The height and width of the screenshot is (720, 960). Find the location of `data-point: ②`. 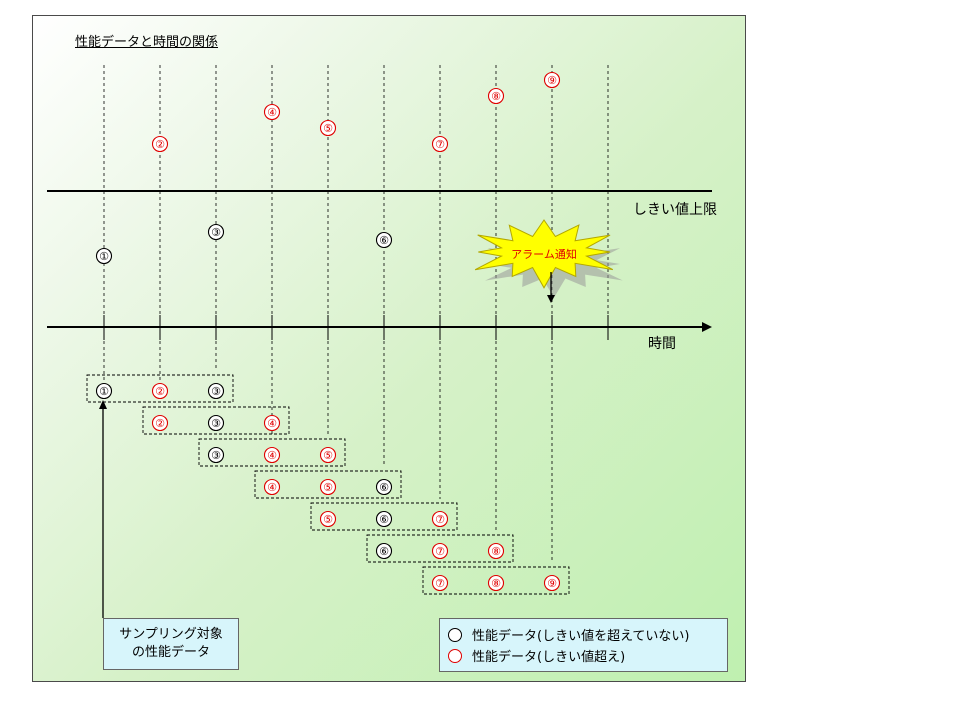

data-point: ② is located at coordinates (160, 144).